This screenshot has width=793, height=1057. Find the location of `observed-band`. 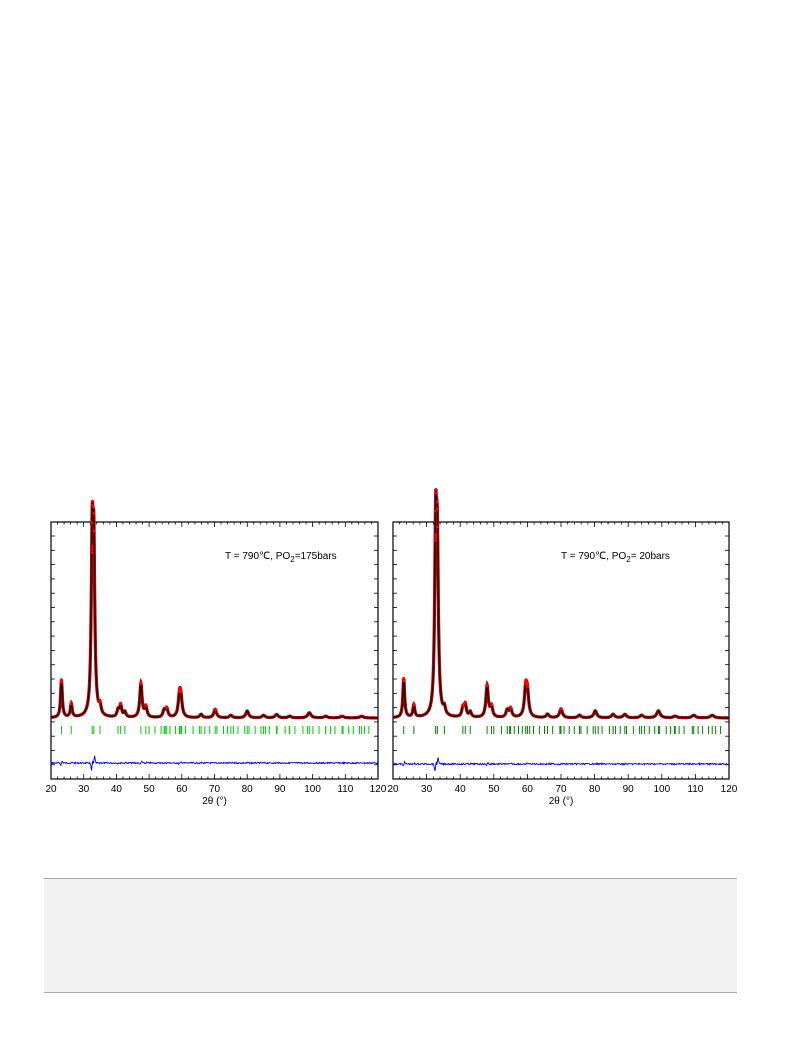

observed-band is located at coordinates (214, 610).